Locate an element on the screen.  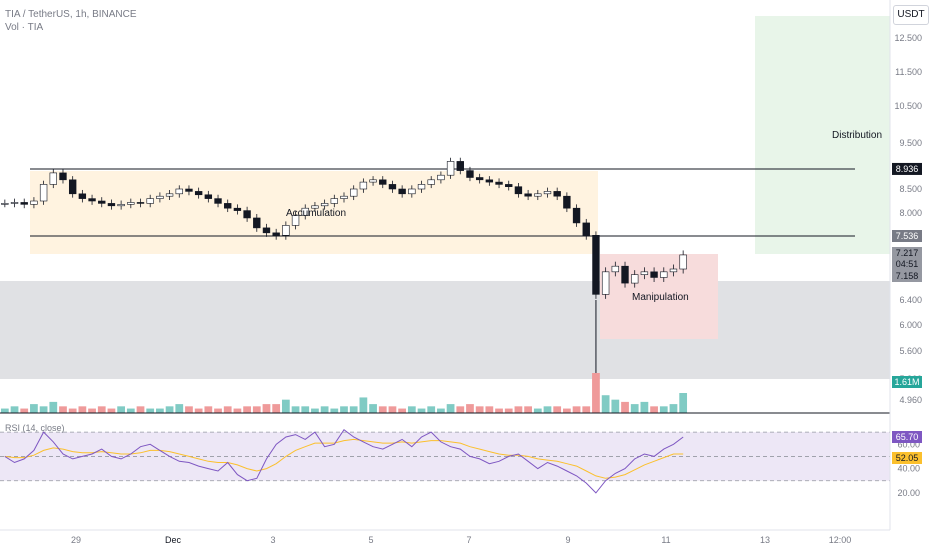
distribution-box is located at coordinates (822, 135).